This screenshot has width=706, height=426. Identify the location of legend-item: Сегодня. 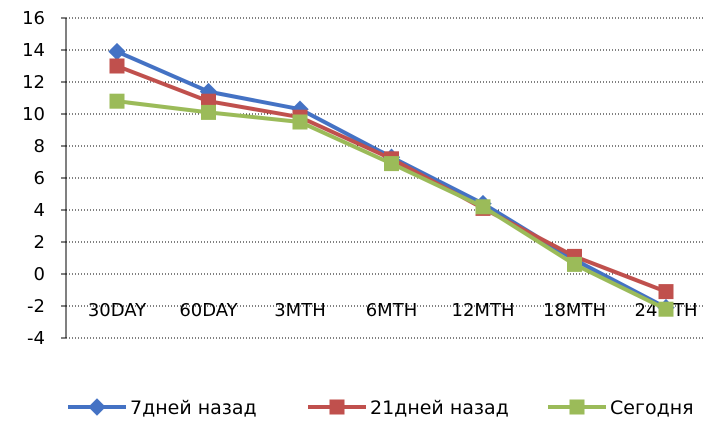
(621, 408).